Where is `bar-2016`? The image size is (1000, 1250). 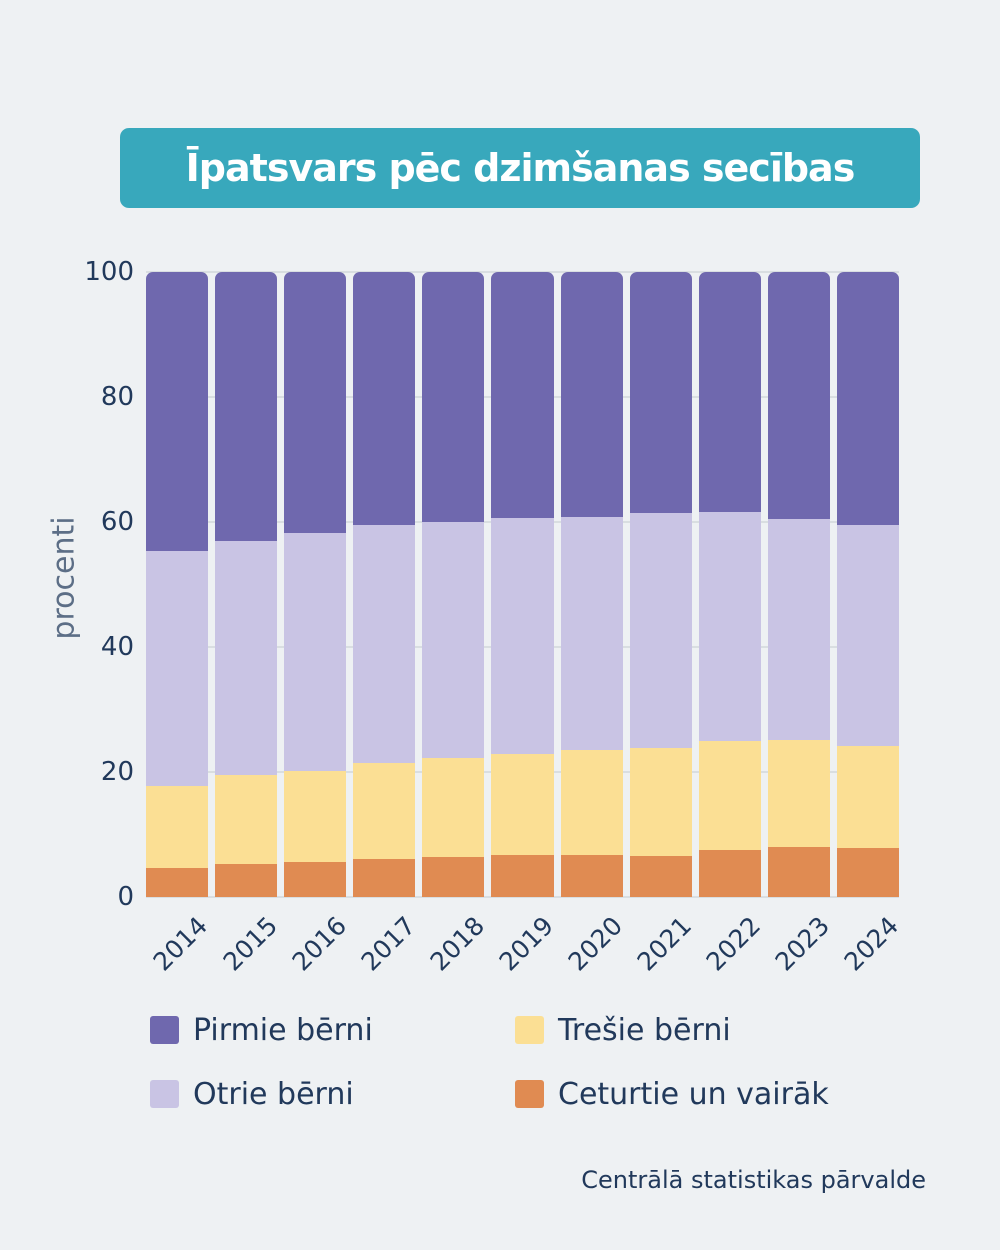
bar-2016 is located at coordinates (315, 584).